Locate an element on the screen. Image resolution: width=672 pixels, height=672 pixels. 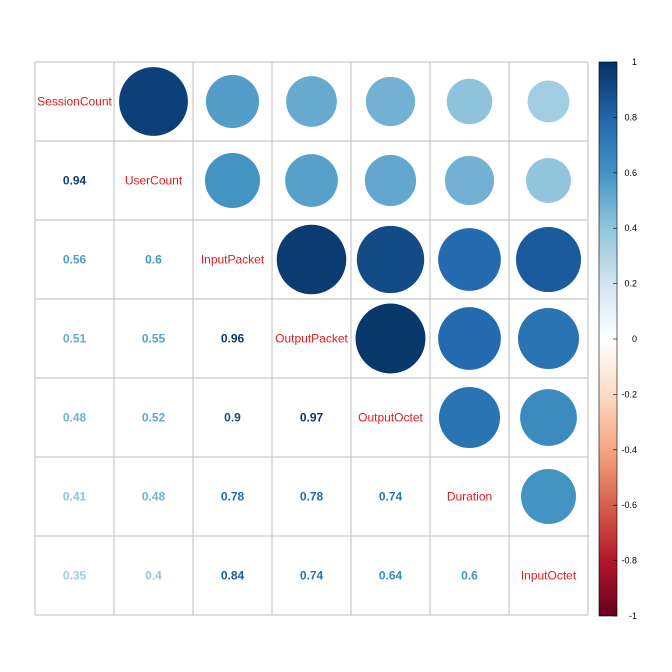
colorbar-tick-label: 0 is located at coordinates (634, 339).